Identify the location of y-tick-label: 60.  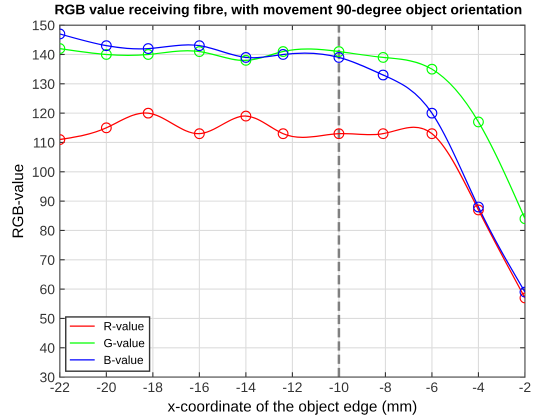
(47, 289).